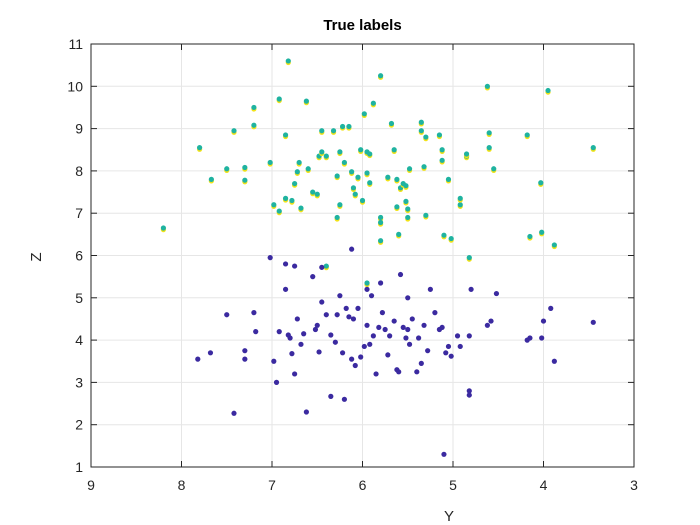  I want to click on y-tick-label: 2, so click(79, 425).